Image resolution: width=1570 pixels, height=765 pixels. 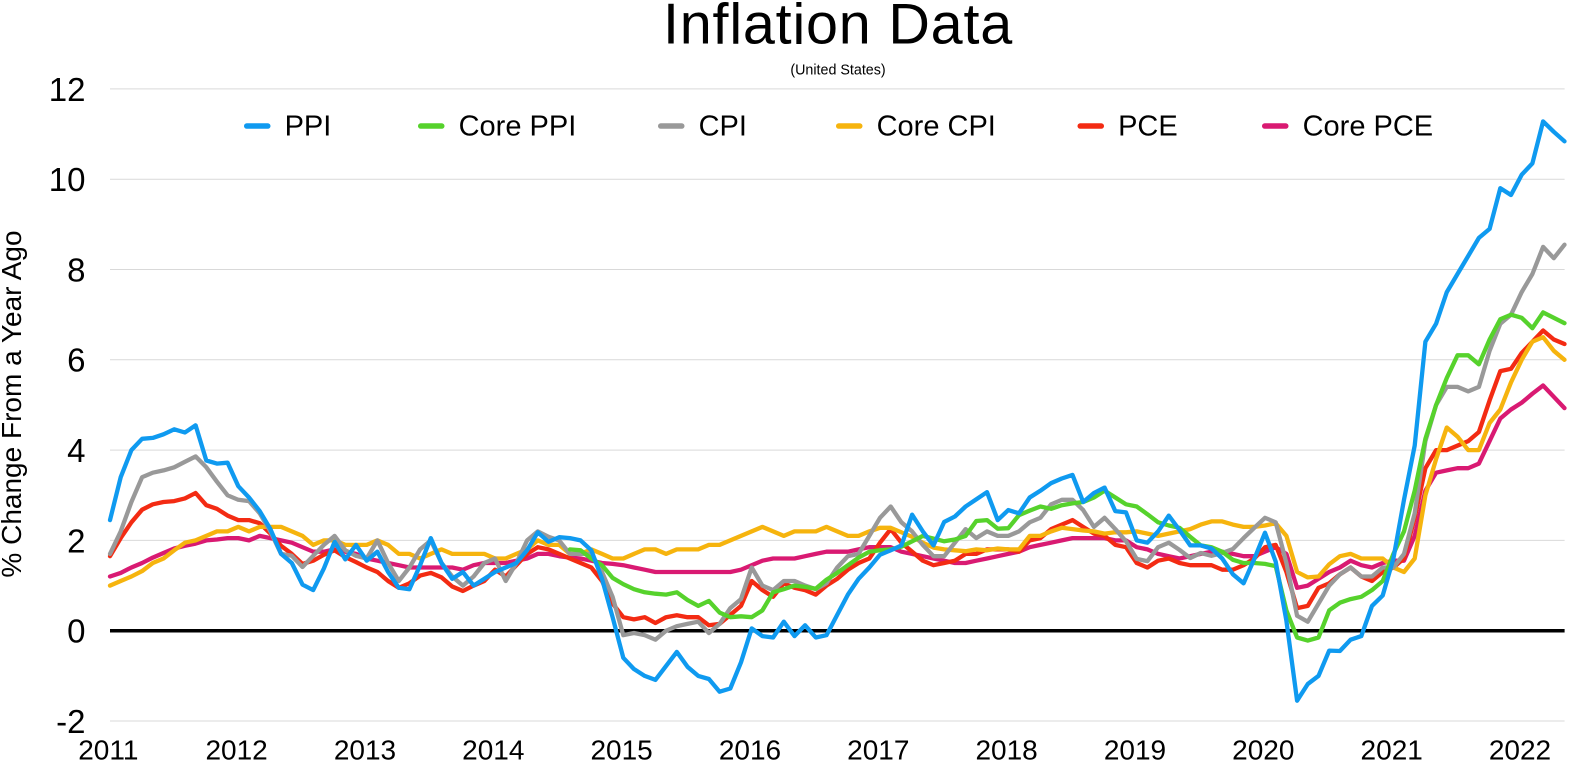 I want to click on svg-text: Inflation Data, so click(x=838, y=28).